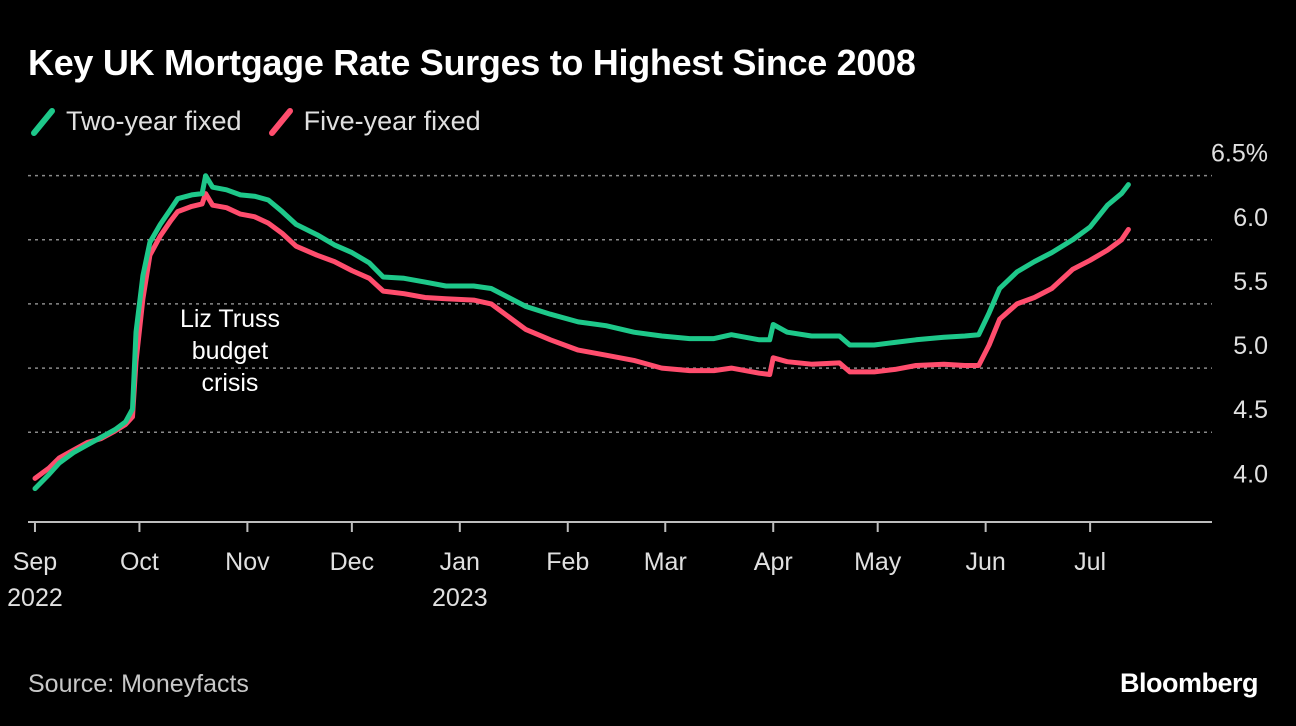  I want to click on x-tick-label: May, so click(878, 562).